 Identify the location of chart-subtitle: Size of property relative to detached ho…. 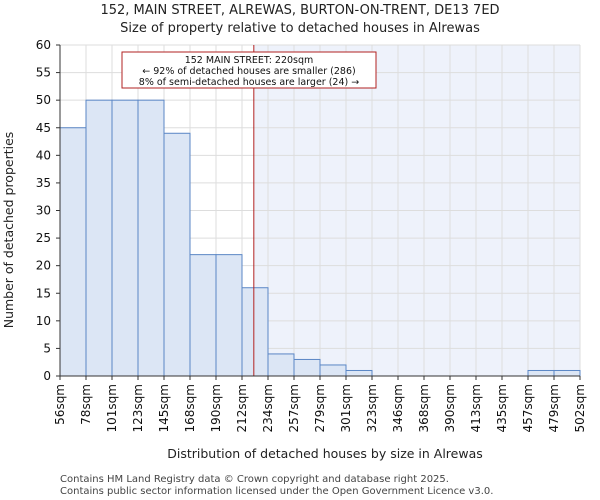
(300, 28).